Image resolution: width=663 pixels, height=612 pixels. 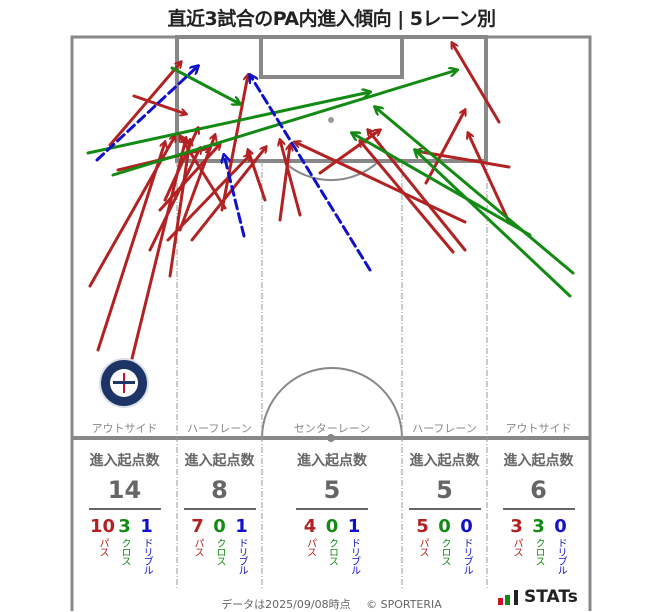 I want to click on entry-total: 8, so click(x=219, y=490).